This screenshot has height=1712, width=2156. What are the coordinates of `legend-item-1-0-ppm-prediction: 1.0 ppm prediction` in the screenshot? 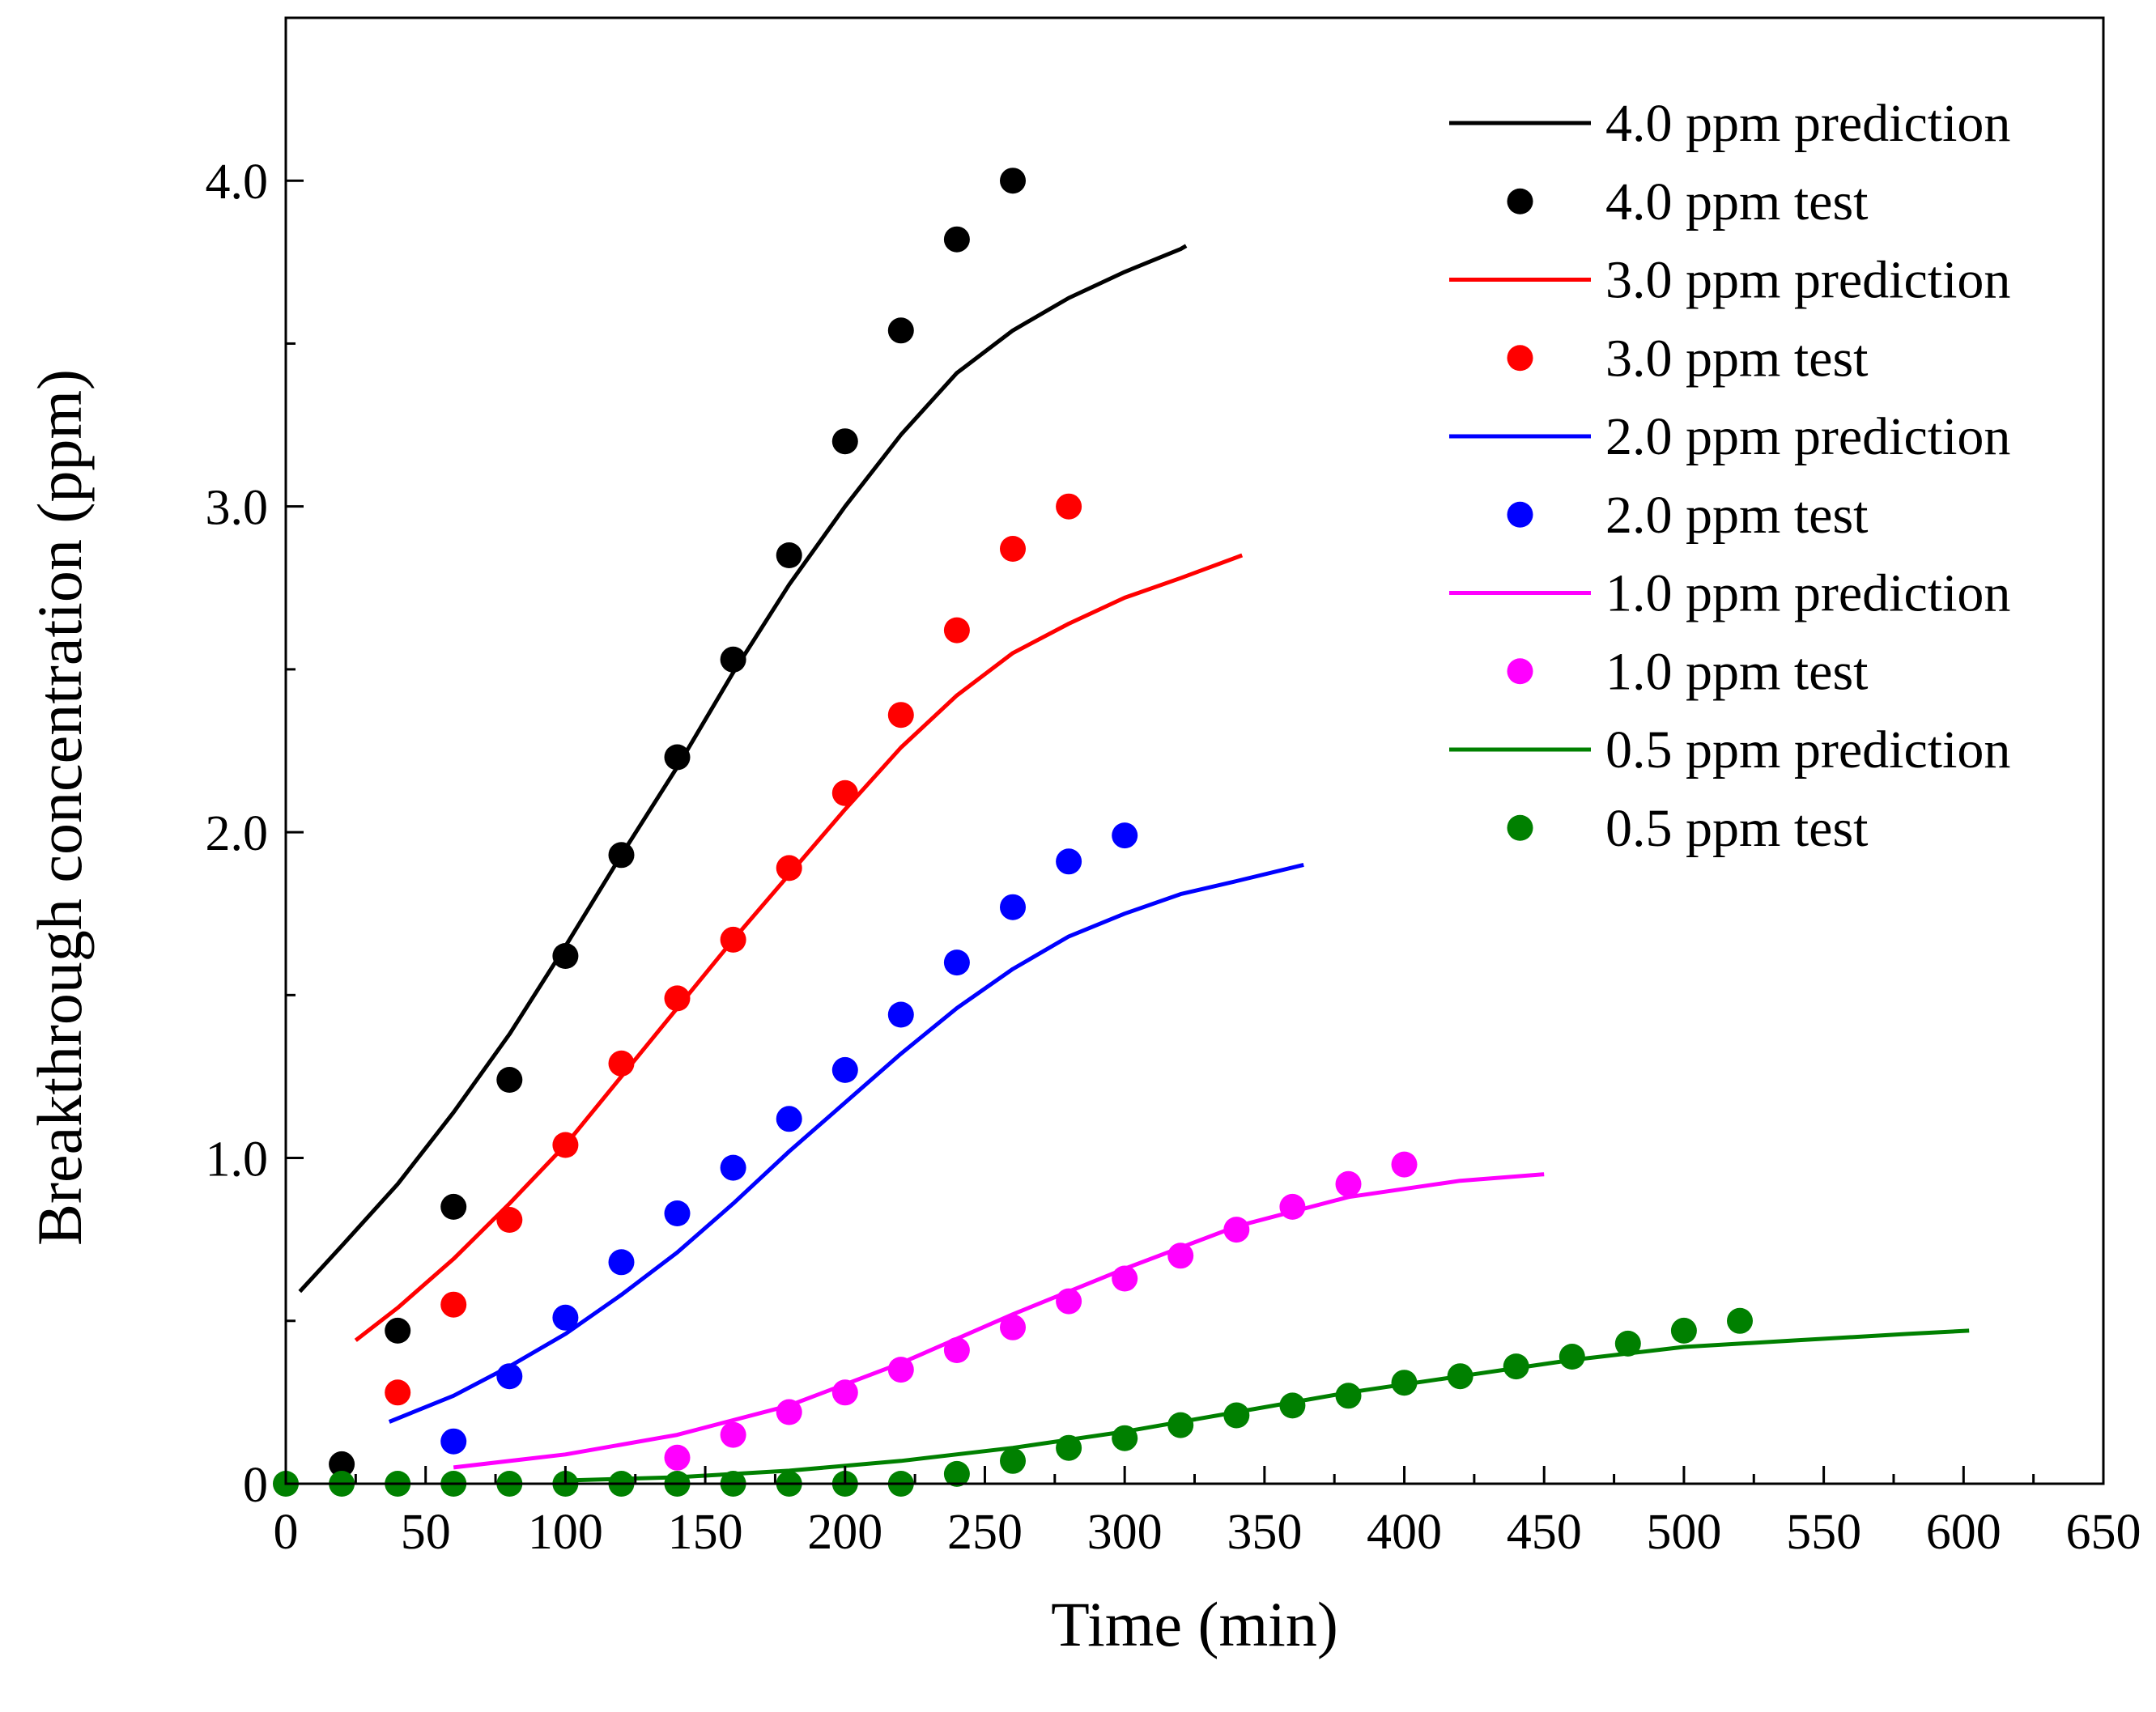 It's located at (1729, 593).